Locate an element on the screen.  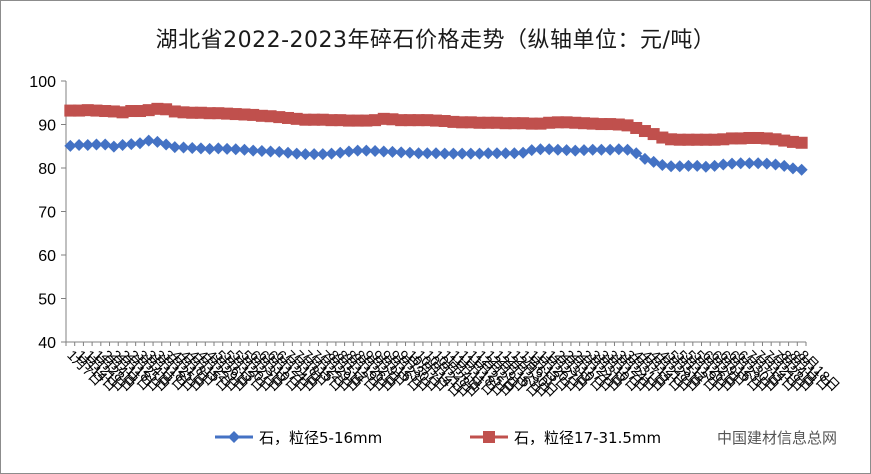
legend: 石，粒径5-16mm 石，粒径17-31.5mm is located at coordinates (438, 438).